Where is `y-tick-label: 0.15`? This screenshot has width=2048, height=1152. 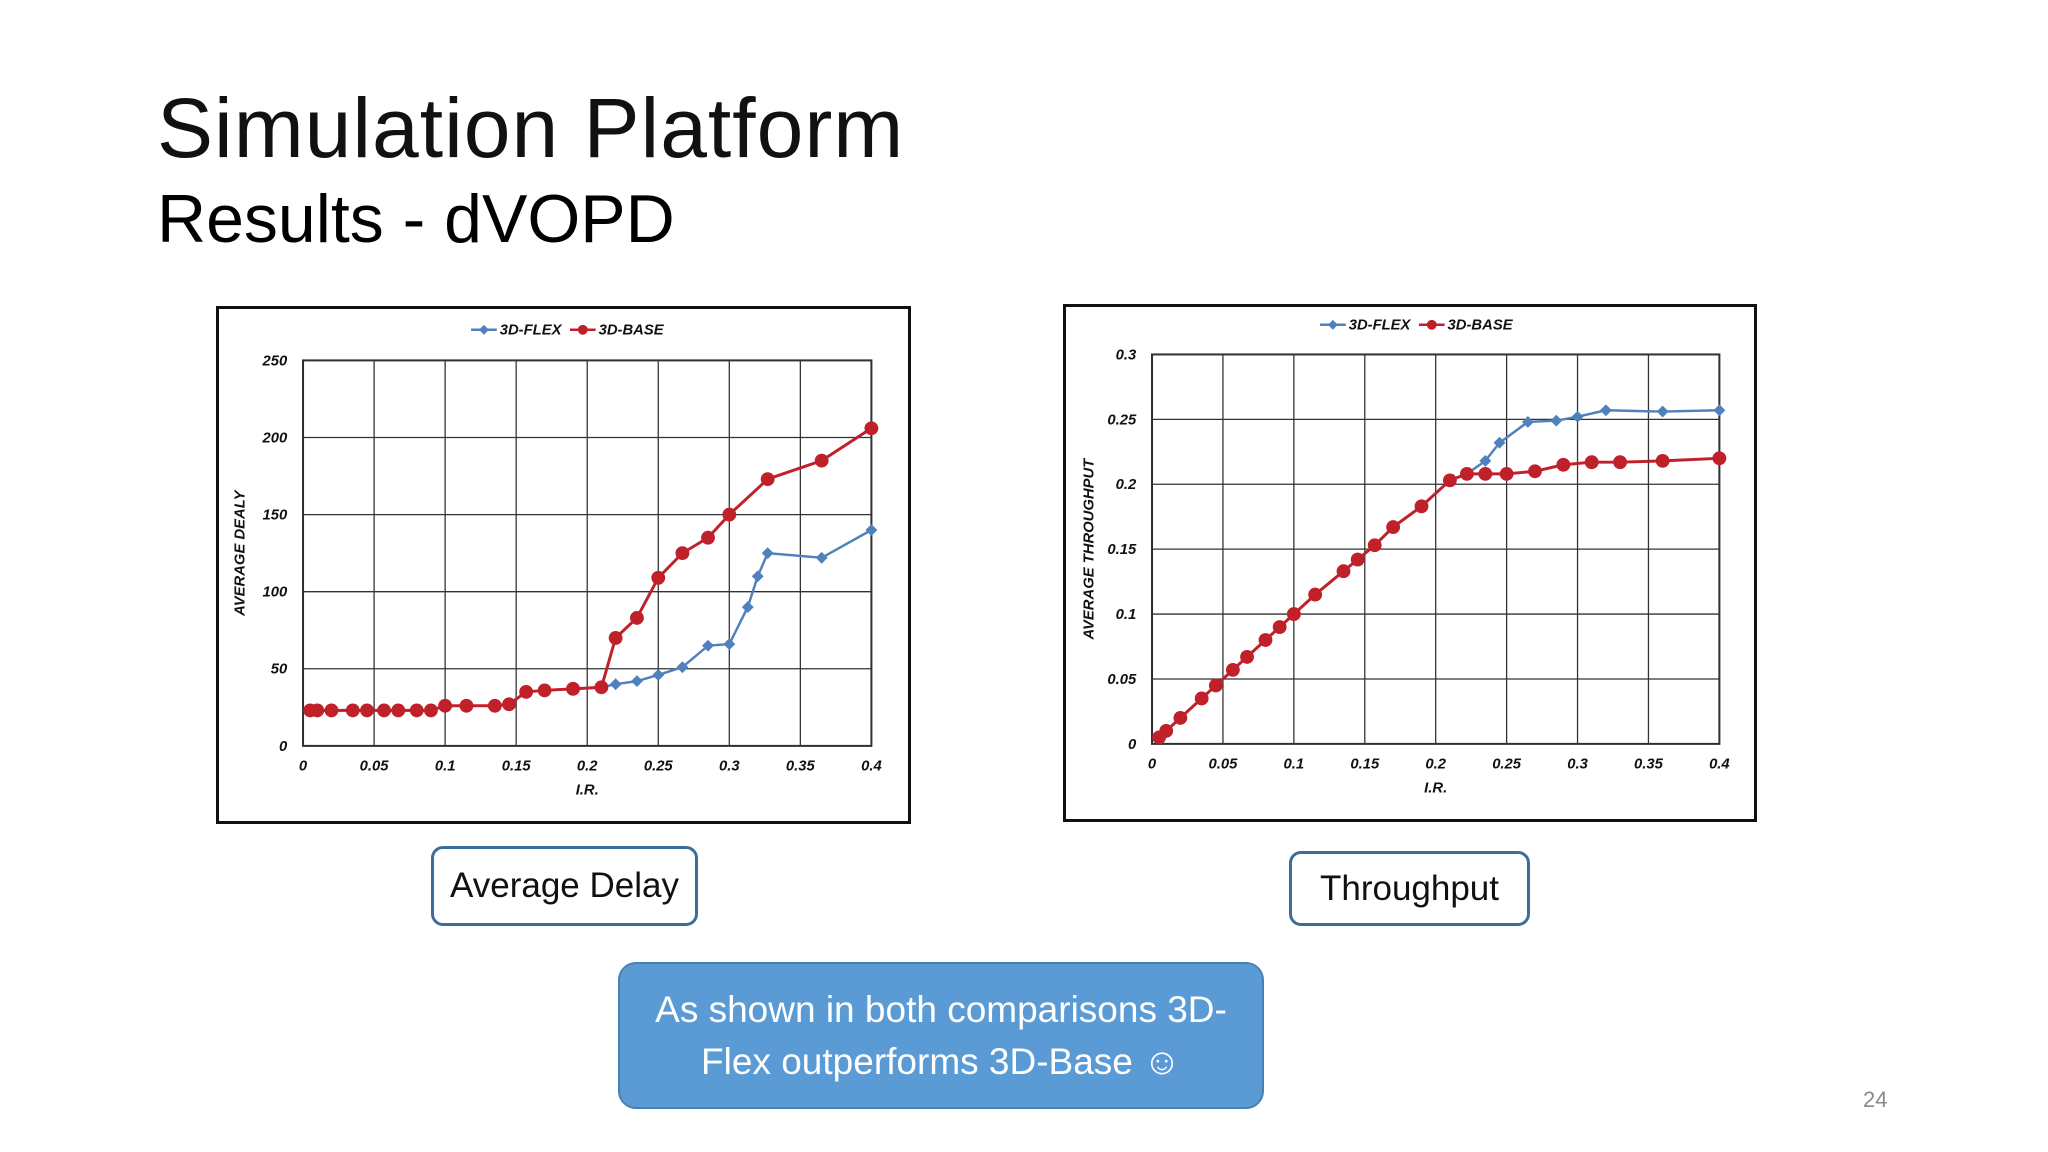
y-tick-label: 0.15 is located at coordinates (1122, 550).